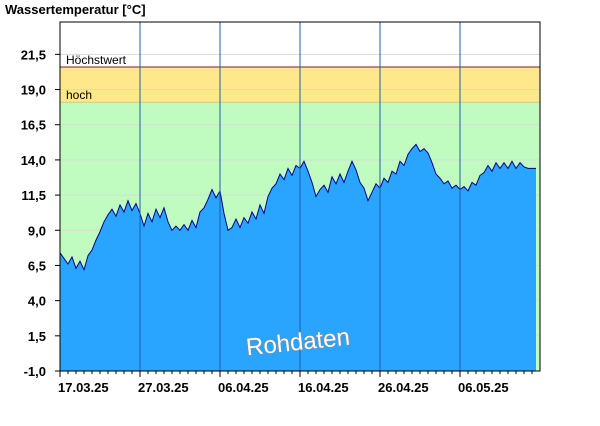 The height and width of the screenshot is (426, 600). I want to click on y-tick-label: 1,5, so click(37, 336).